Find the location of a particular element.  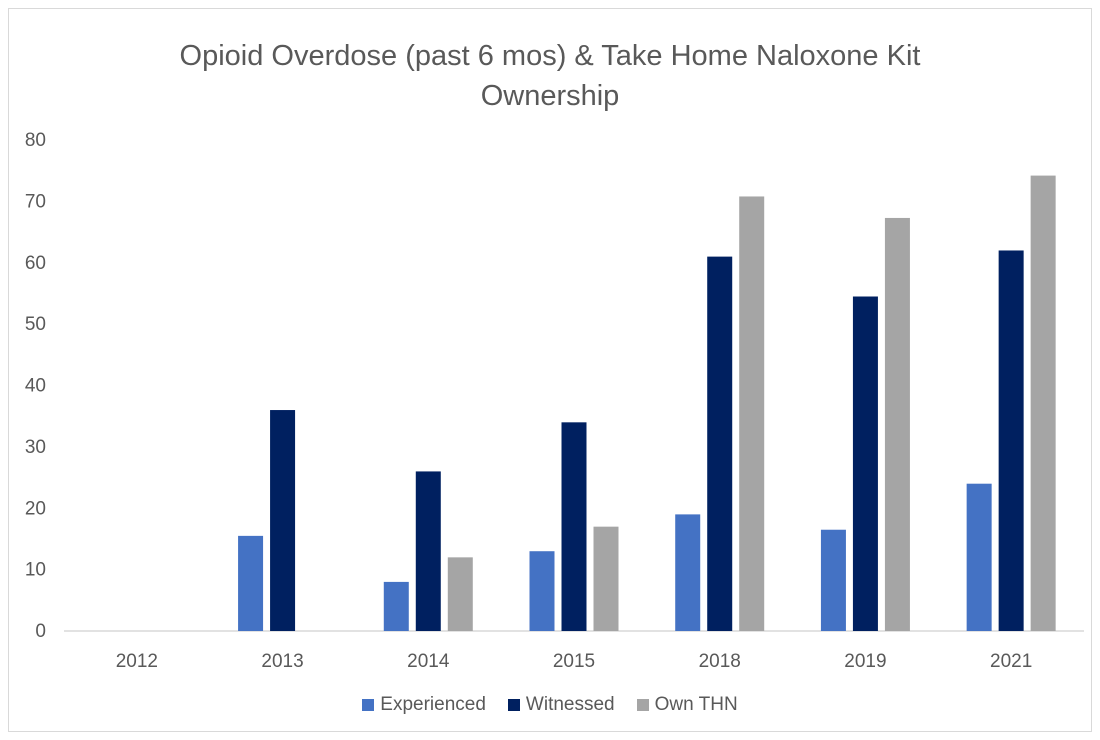

x-tick-label: 2013 is located at coordinates (282, 661).